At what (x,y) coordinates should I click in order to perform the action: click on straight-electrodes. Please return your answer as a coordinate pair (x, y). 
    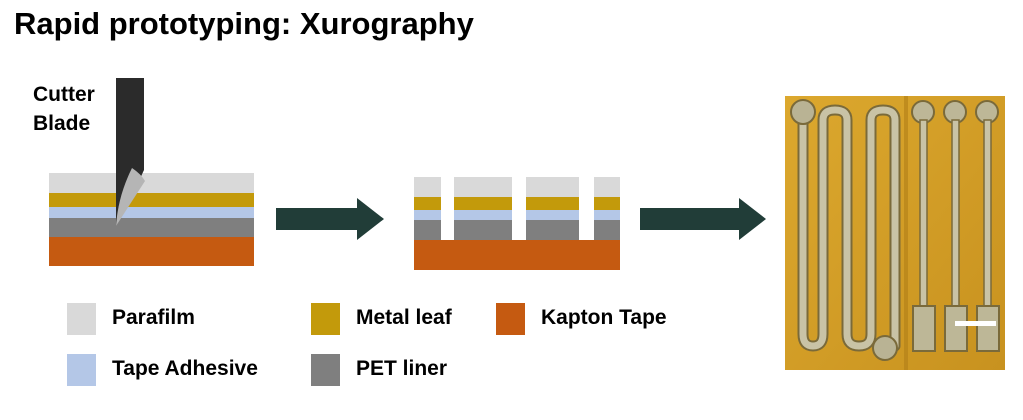
    Looking at the image, I should click on (955, 226).